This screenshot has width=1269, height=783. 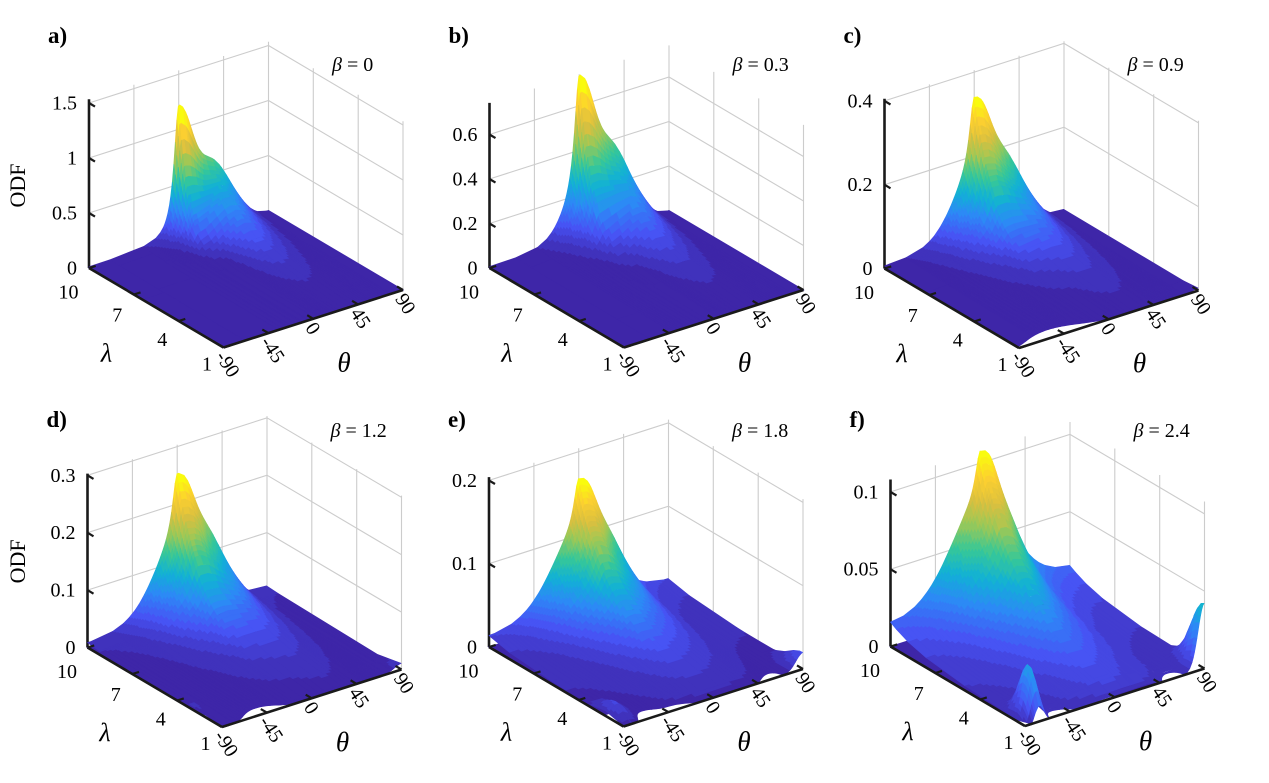 I want to click on svg-text: f), so click(x=857, y=419).